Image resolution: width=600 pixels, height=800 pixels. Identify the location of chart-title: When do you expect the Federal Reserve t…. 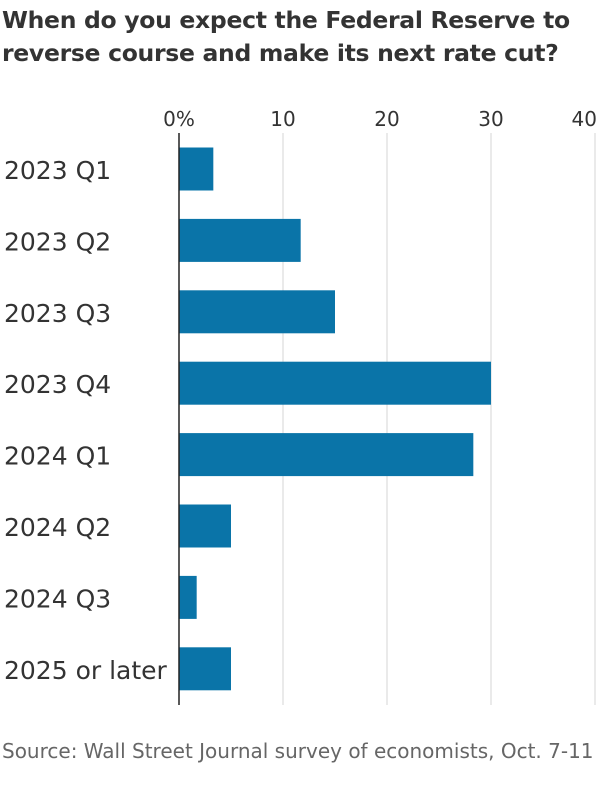
(286, 36).